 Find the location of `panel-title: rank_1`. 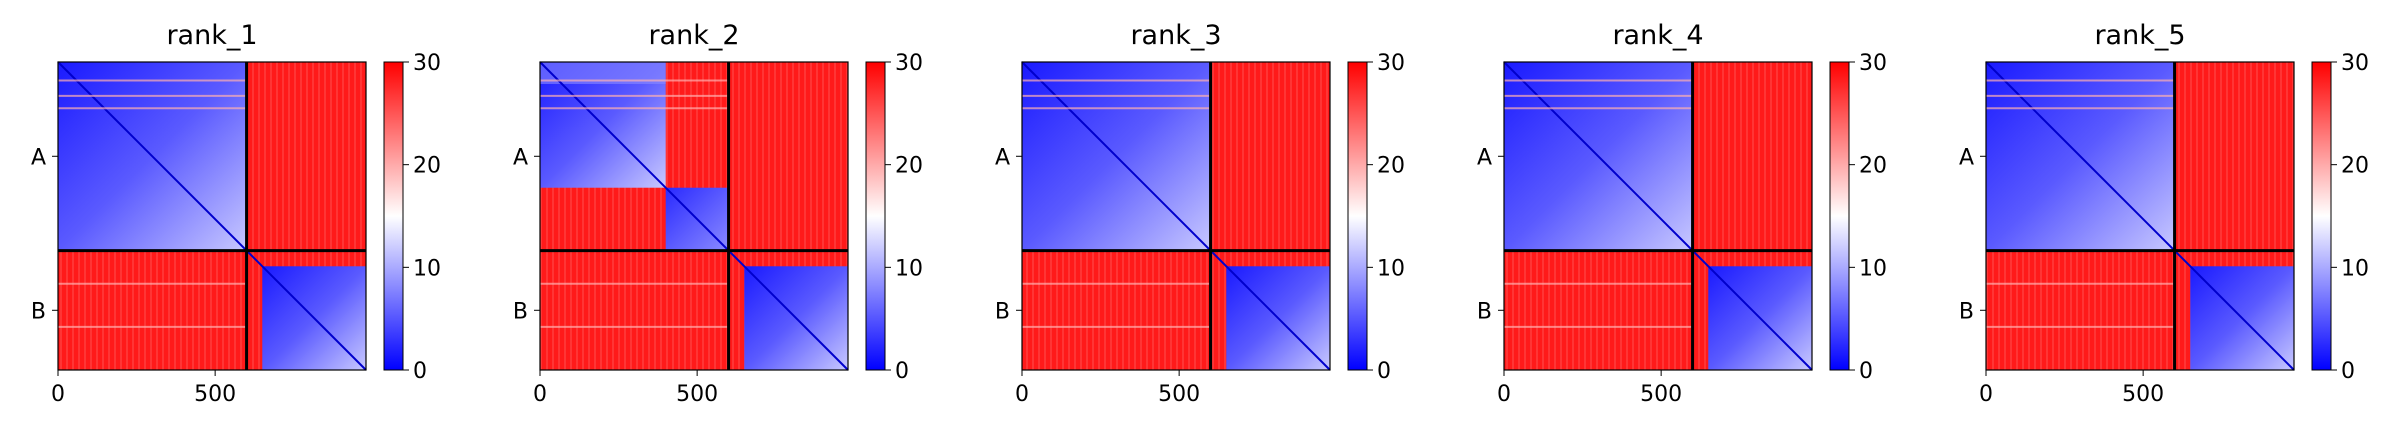

panel-title: rank_1 is located at coordinates (211, 35).